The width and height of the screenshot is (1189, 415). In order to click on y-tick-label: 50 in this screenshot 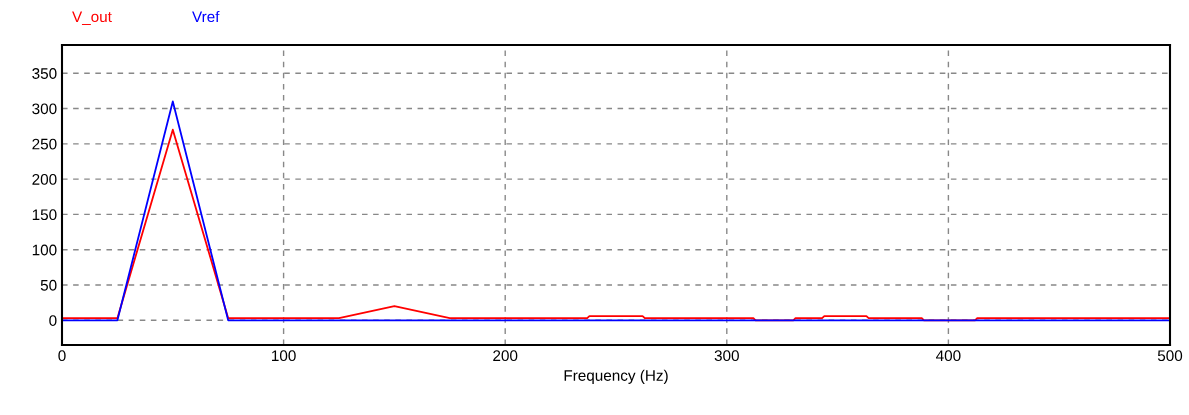, I will do `click(48, 285)`.